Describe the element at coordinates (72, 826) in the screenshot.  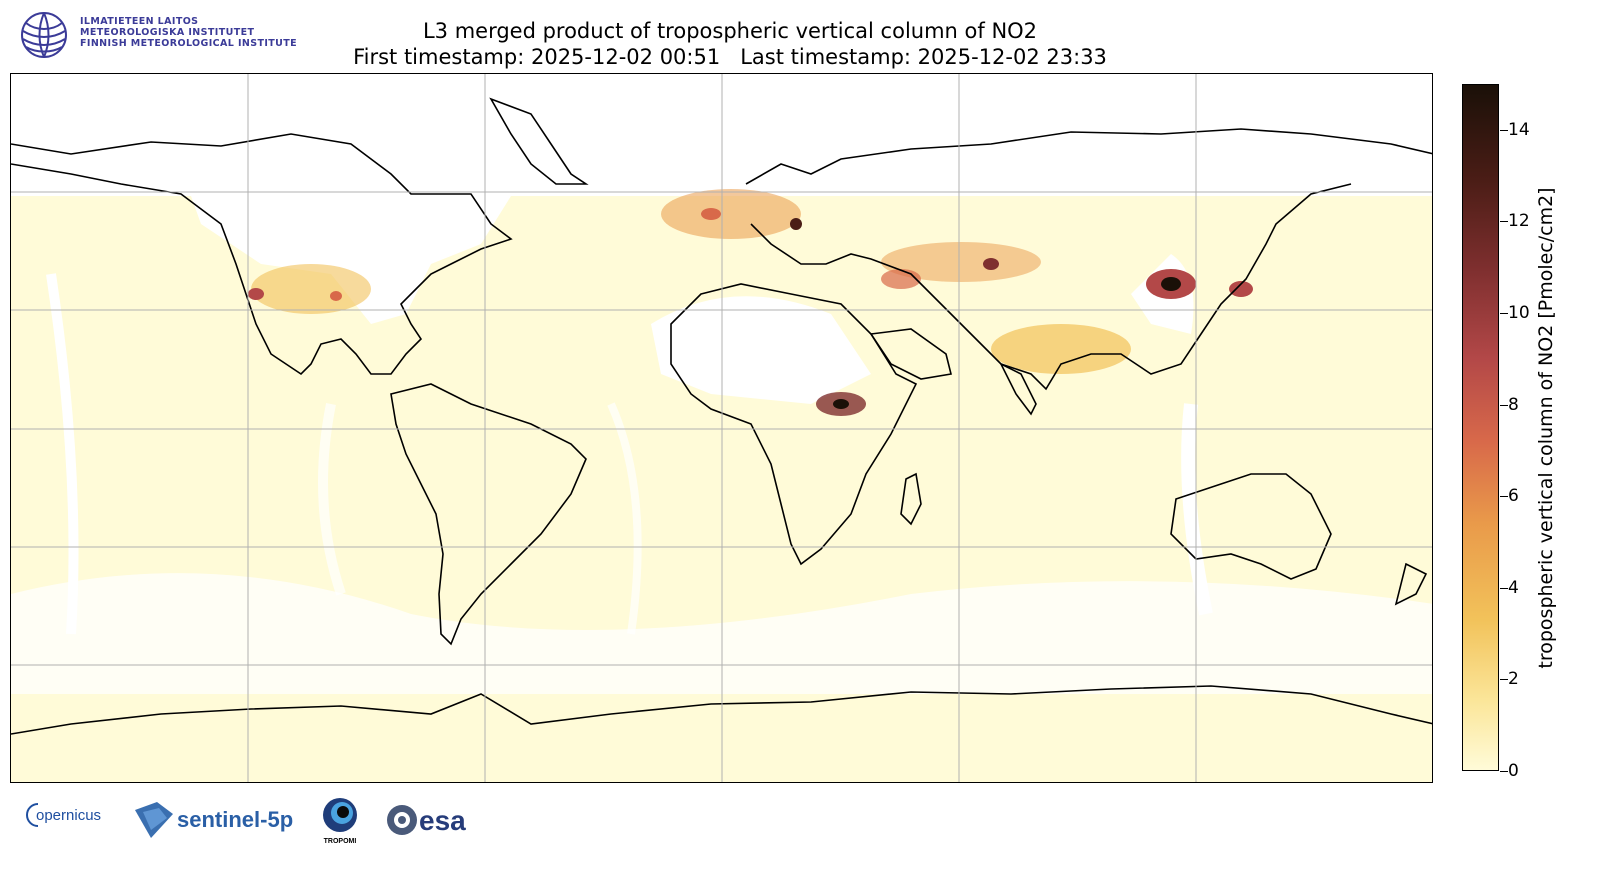
I see `copernicus-logo: opernicus` at that location.